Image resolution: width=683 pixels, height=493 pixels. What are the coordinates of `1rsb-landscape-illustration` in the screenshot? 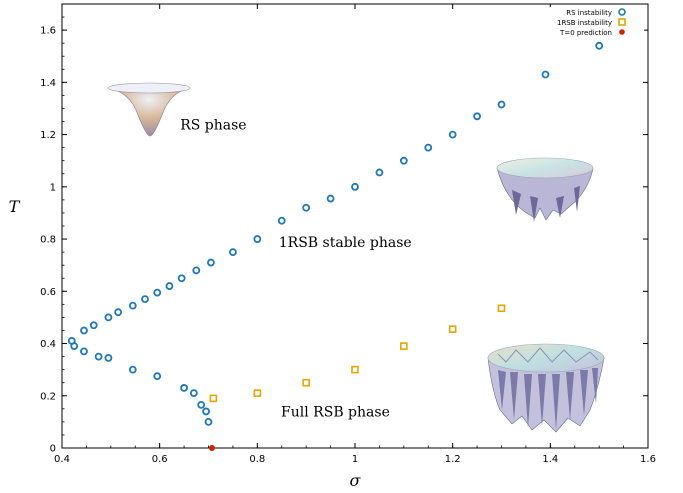 It's located at (545, 189).